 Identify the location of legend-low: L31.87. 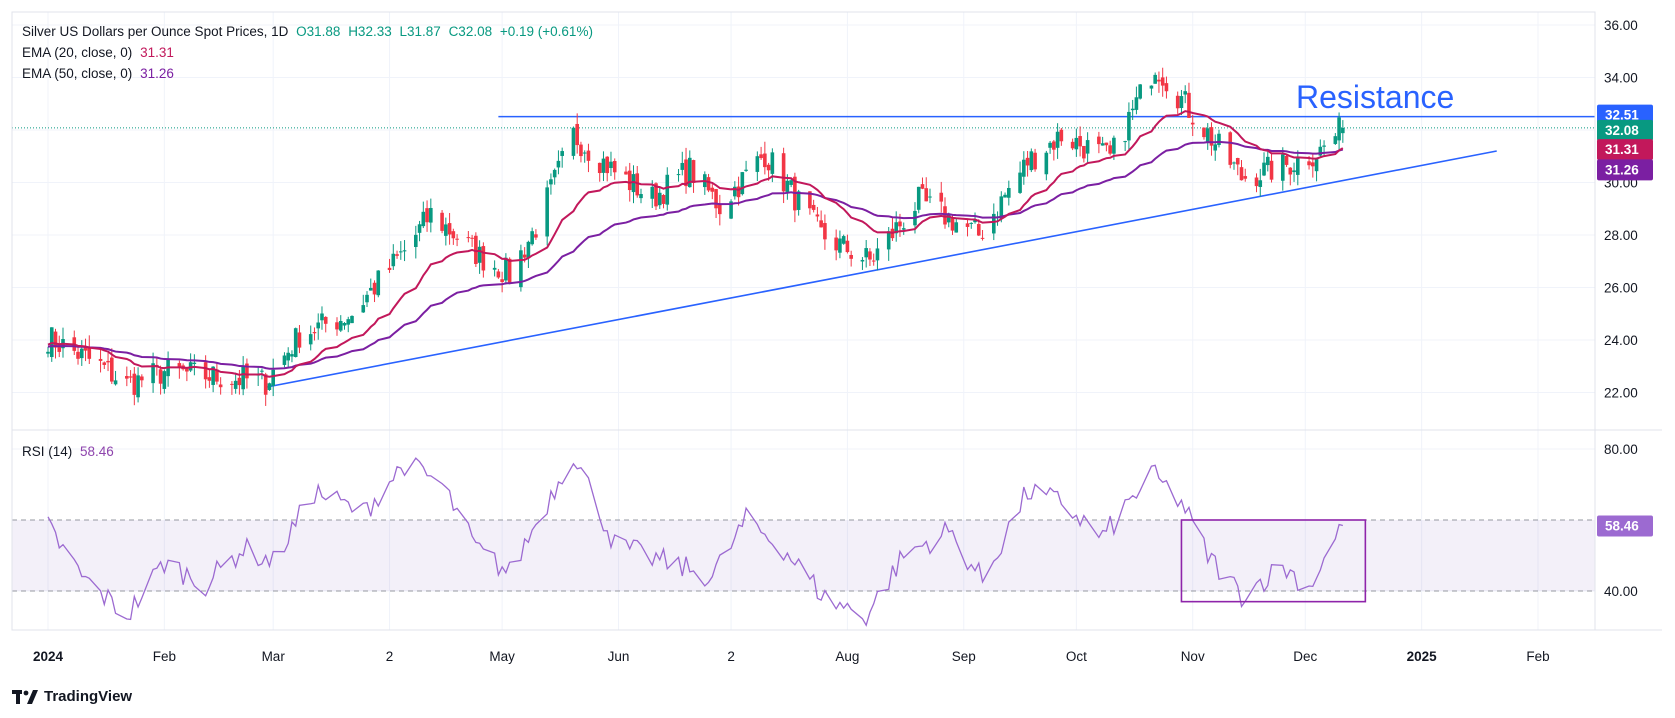
(420, 31).